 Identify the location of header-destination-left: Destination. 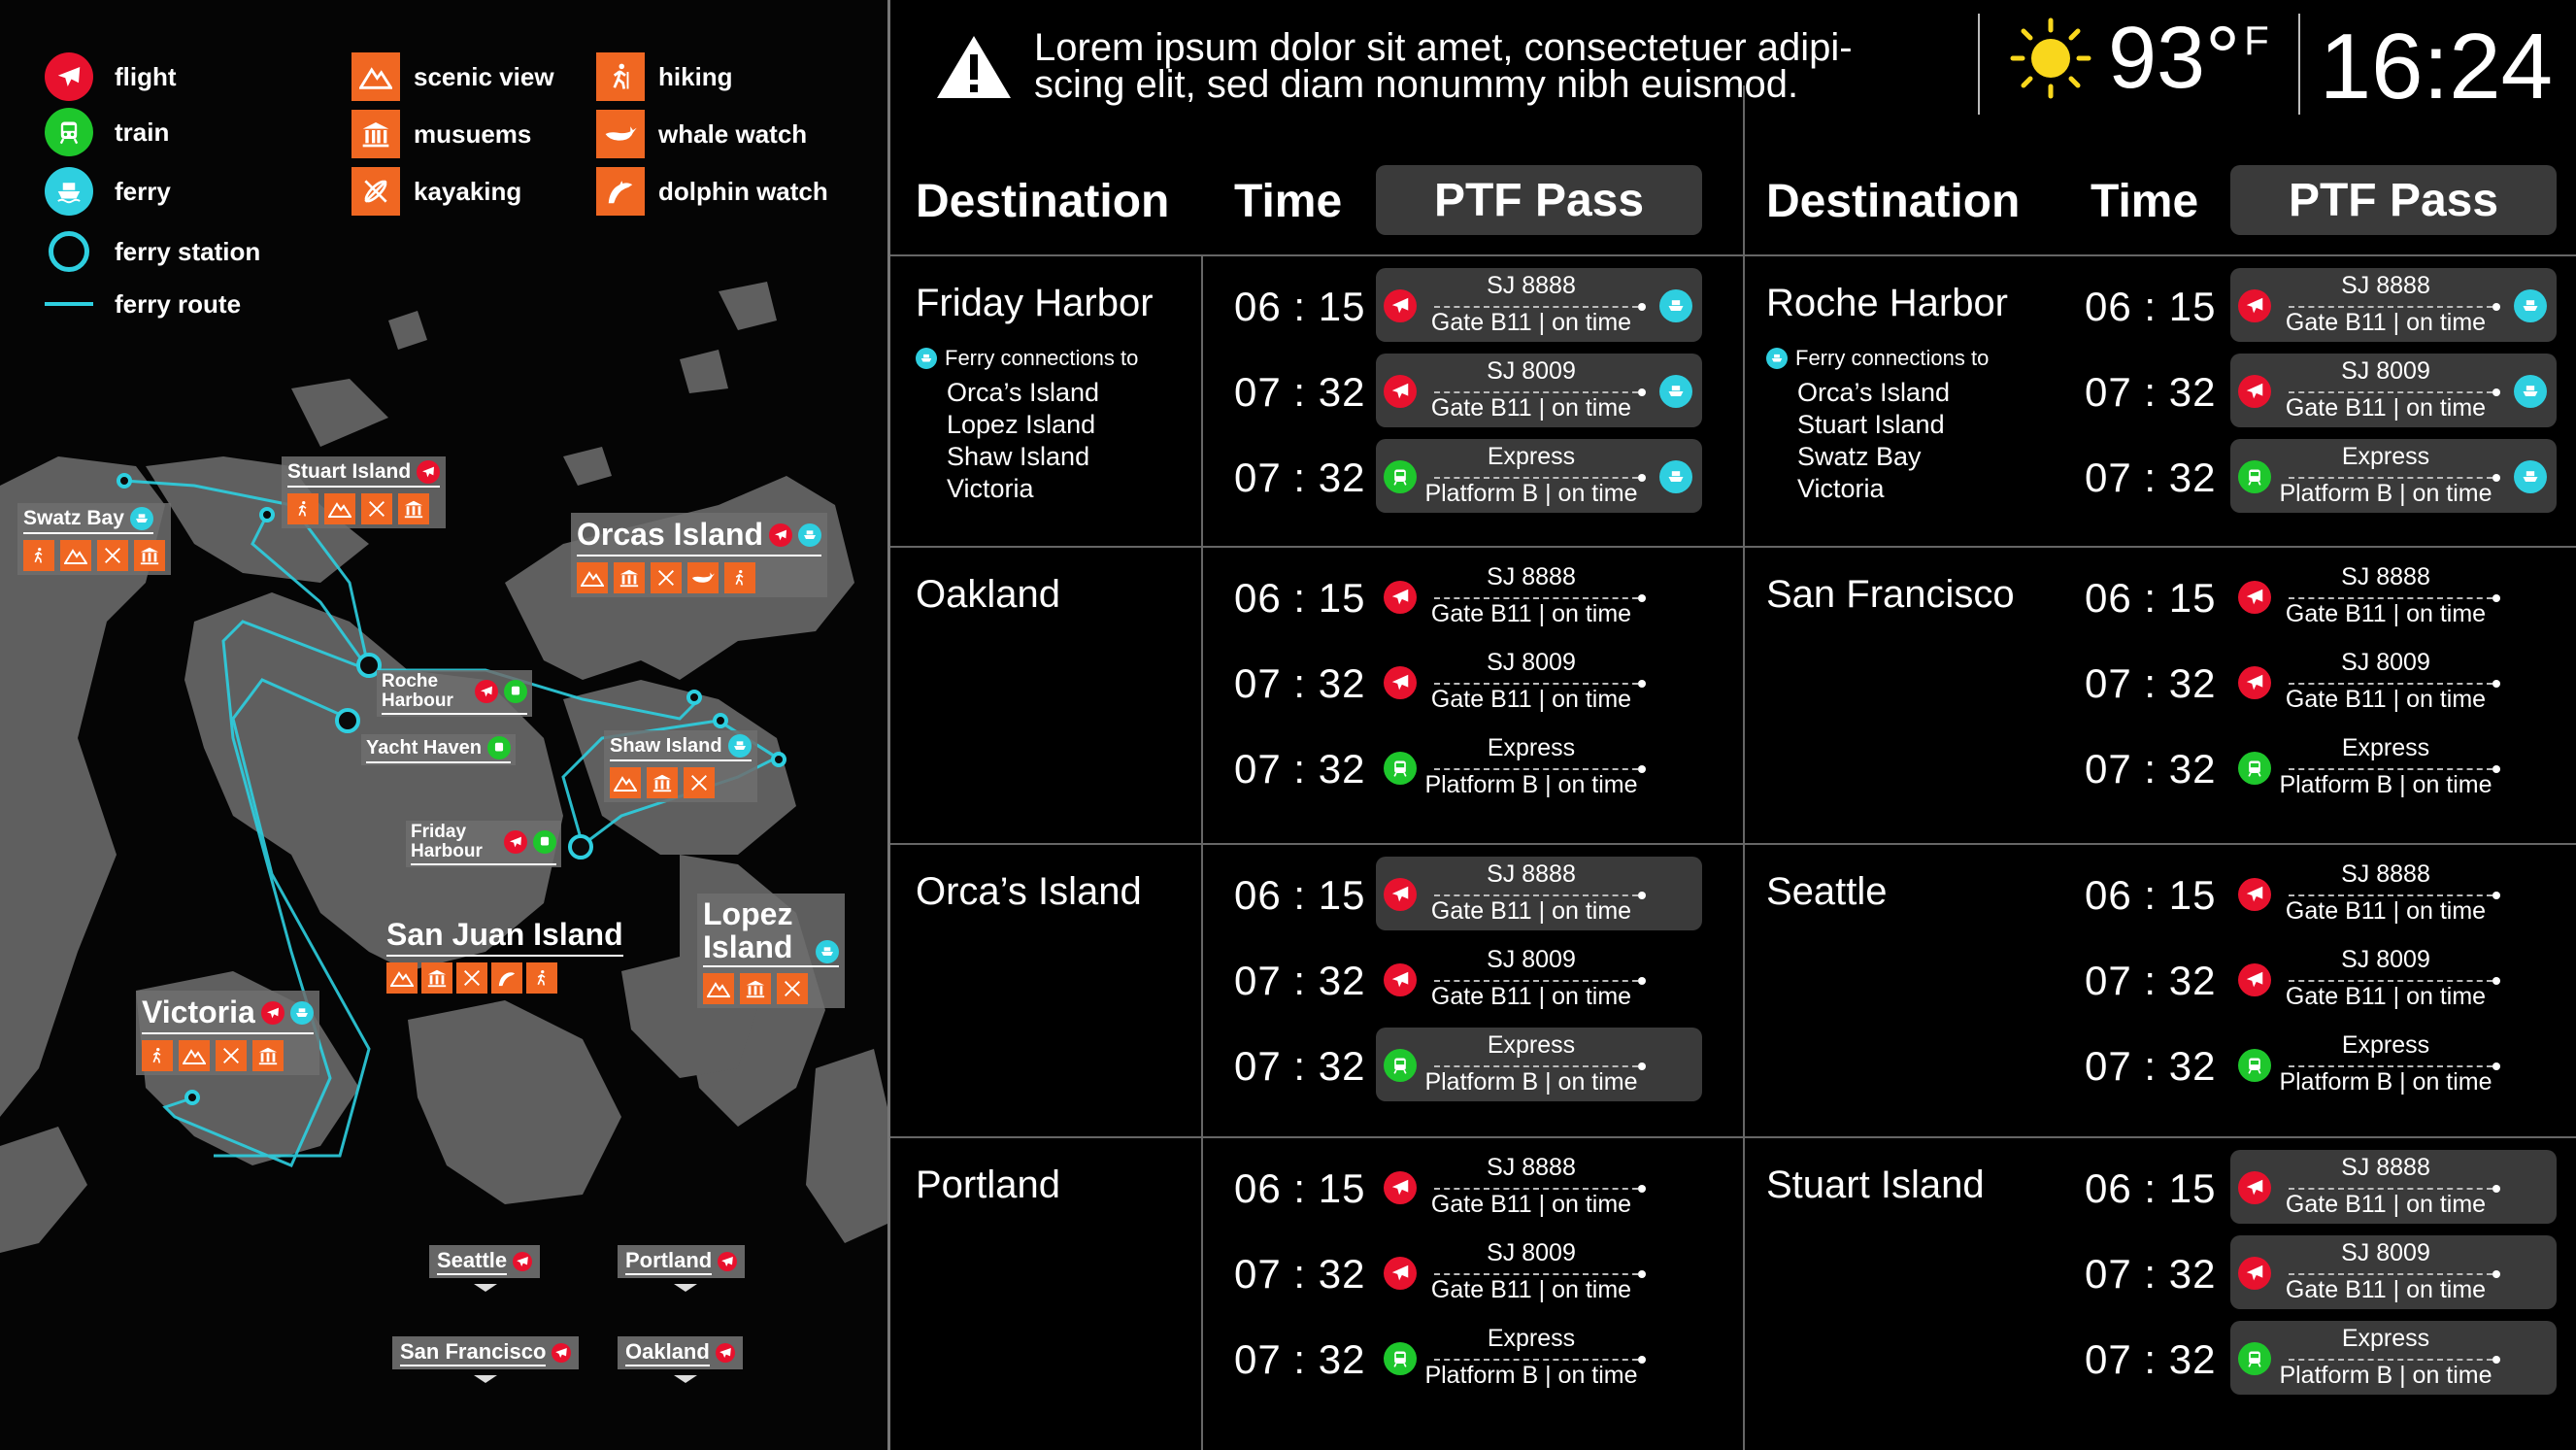
(1043, 201).